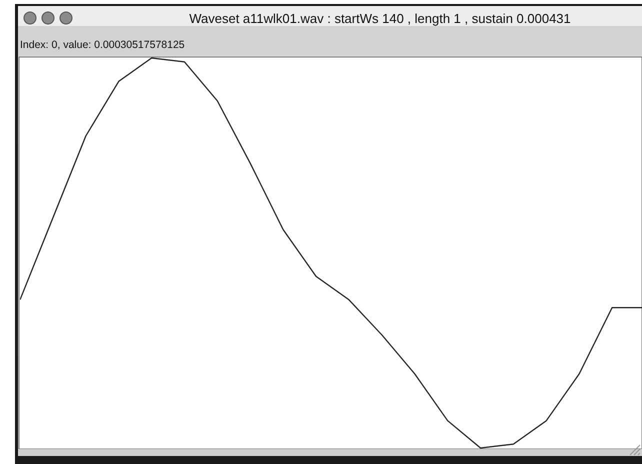 This screenshot has height=464, width=642. I want to click on chart-title: Waveset a11wlk01.wav : startWs 140 , length 1 , sustain 0.000431, so click(380, 18).